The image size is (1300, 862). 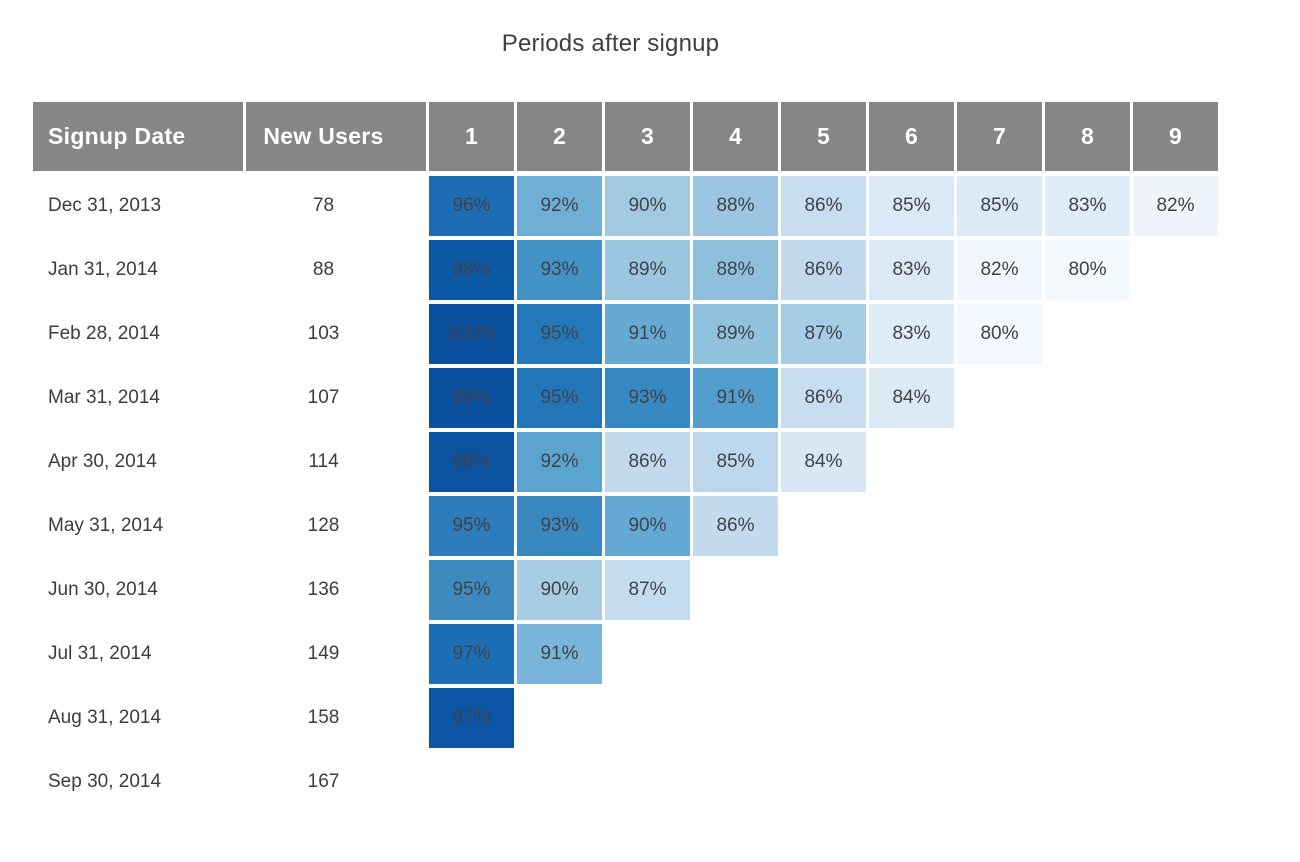 What do you see at coordinates (105, 717) in the screenshot?
I see `signup-date-label: Aug 31, 2014` at bounding box center [105, 717].